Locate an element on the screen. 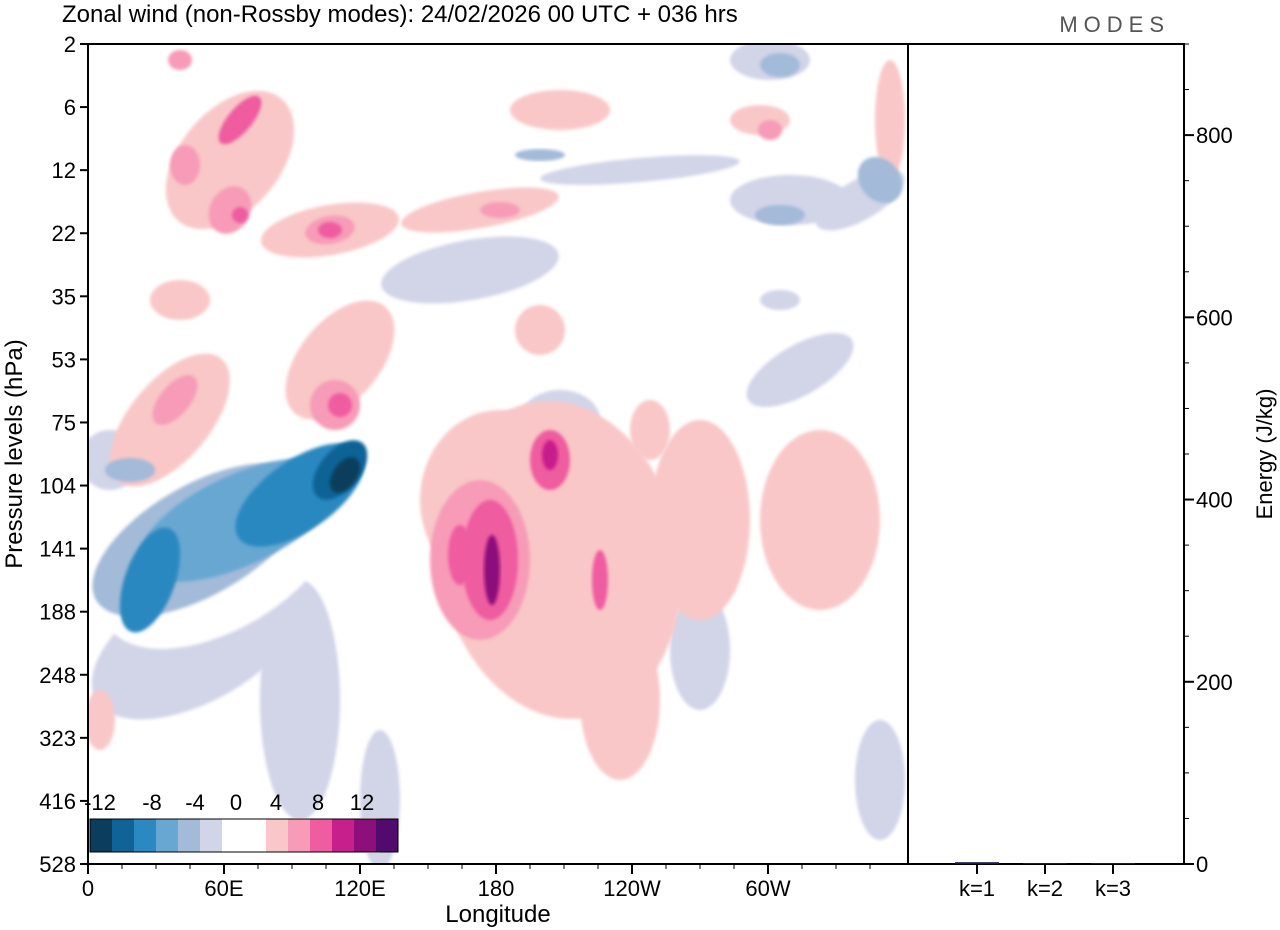 The height and width of the screenshot is (930, 1280). y-tick-label: 22 is located at coordinates (64, 233).